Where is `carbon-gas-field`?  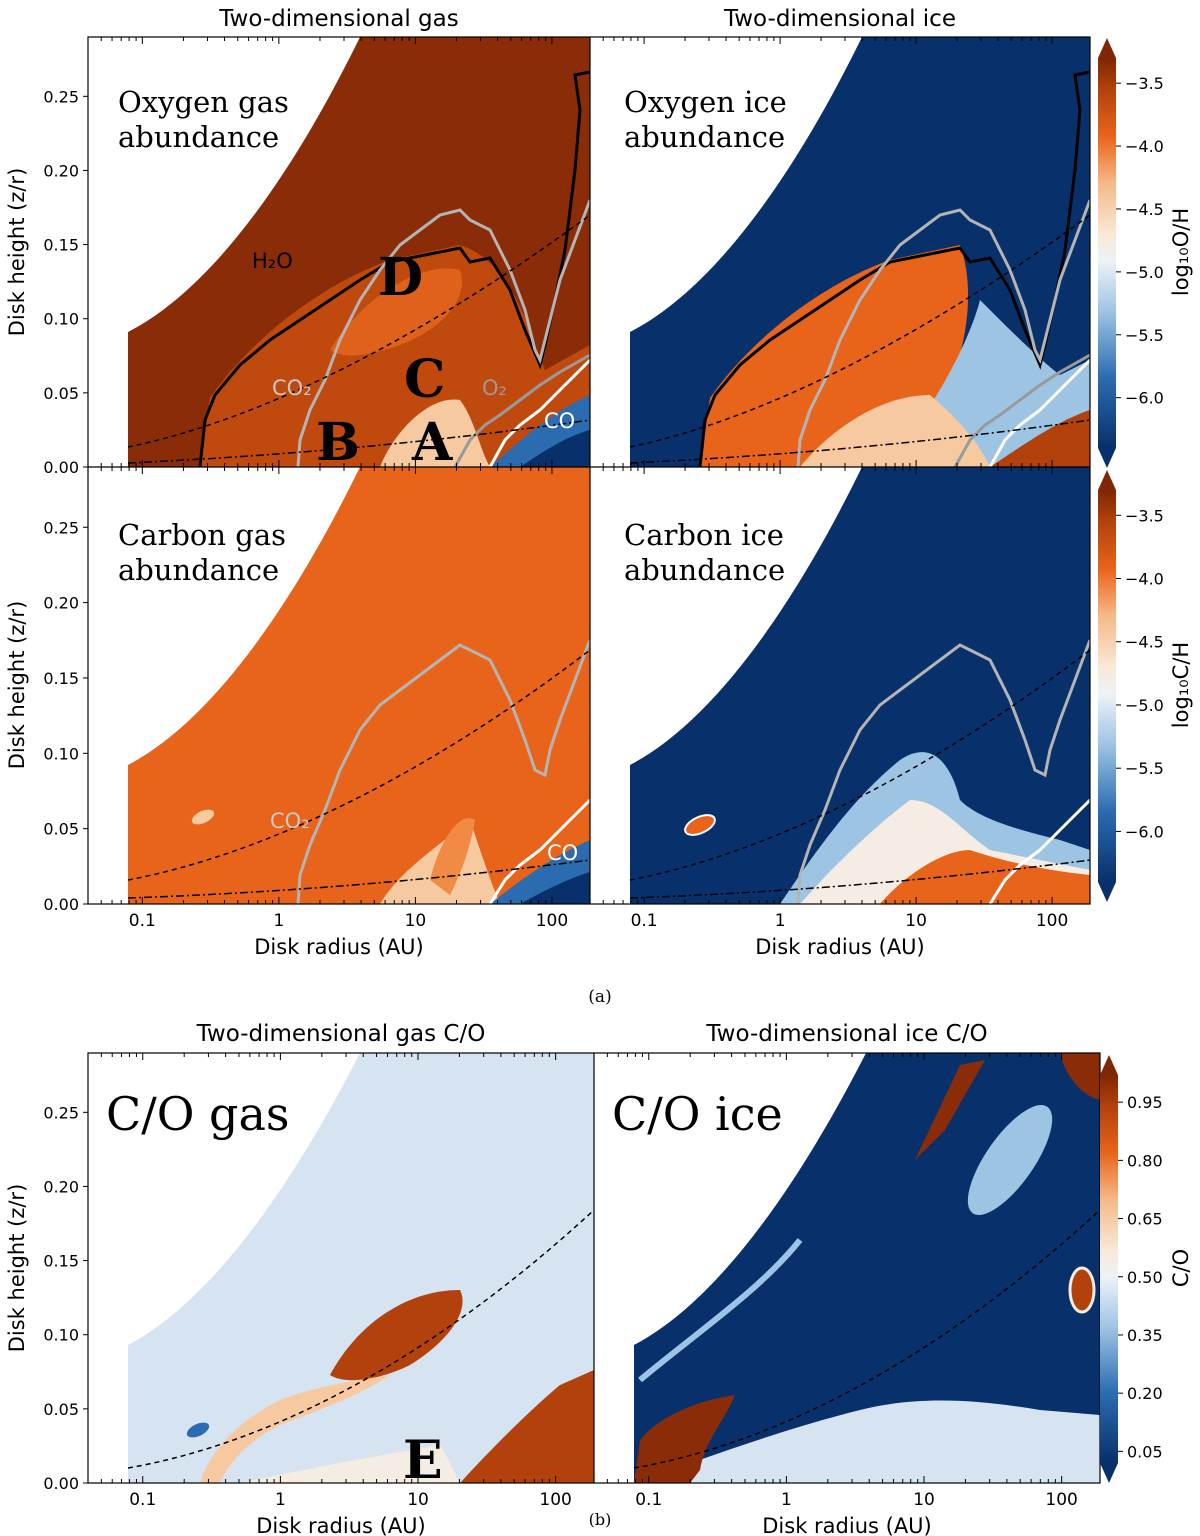
carbon-gas-field is located at coordinates (359, 685).